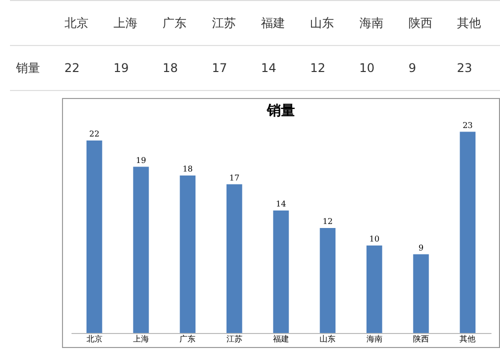 The width and height of the screenshot is (500, 350). Describe the element at coordinates (328, 339) in the screenshot. I see `x-tick-label: 山东` at that location.